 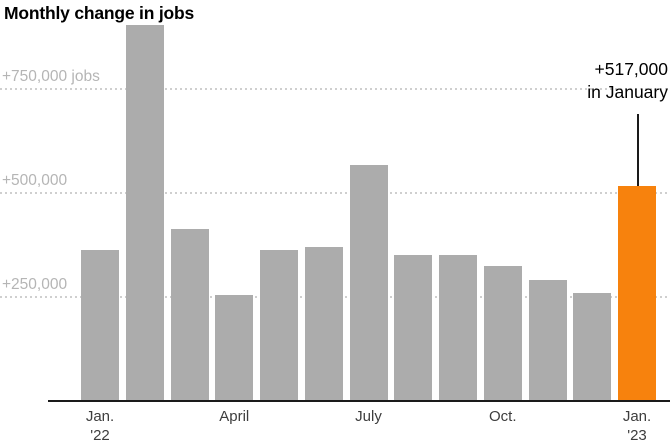 I want to click on annotation-leader-line, so click(x=638, y=150).